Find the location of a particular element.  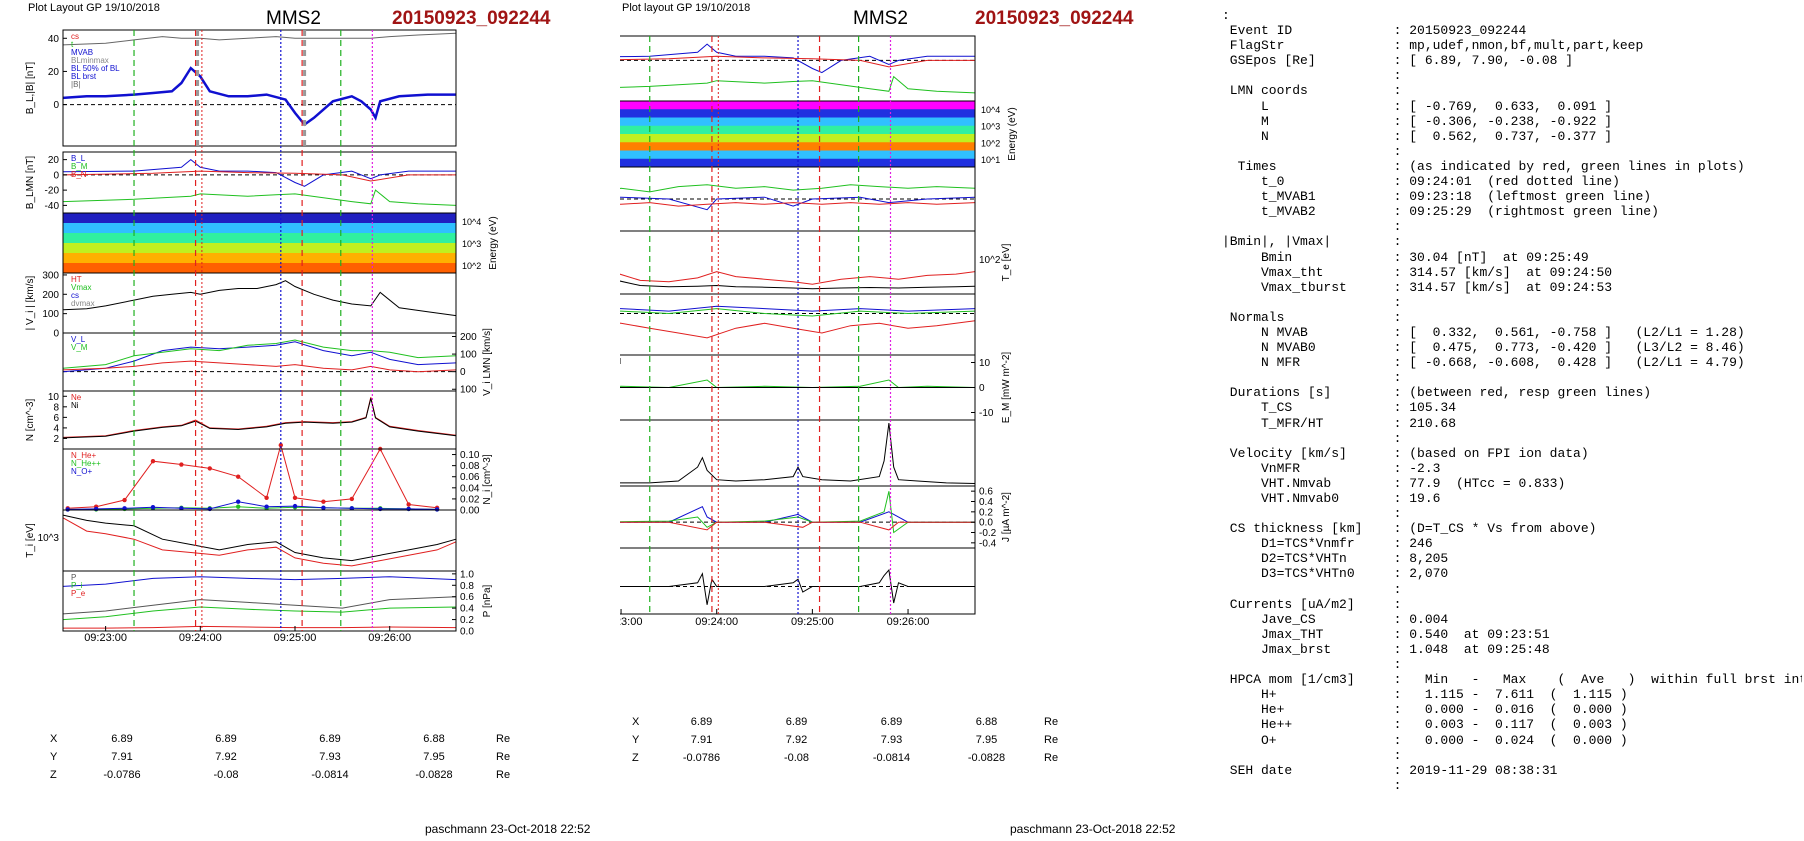

info-line: D3=TCS*VHTn0 : 2,070 is located at coordinates (1335, 574).